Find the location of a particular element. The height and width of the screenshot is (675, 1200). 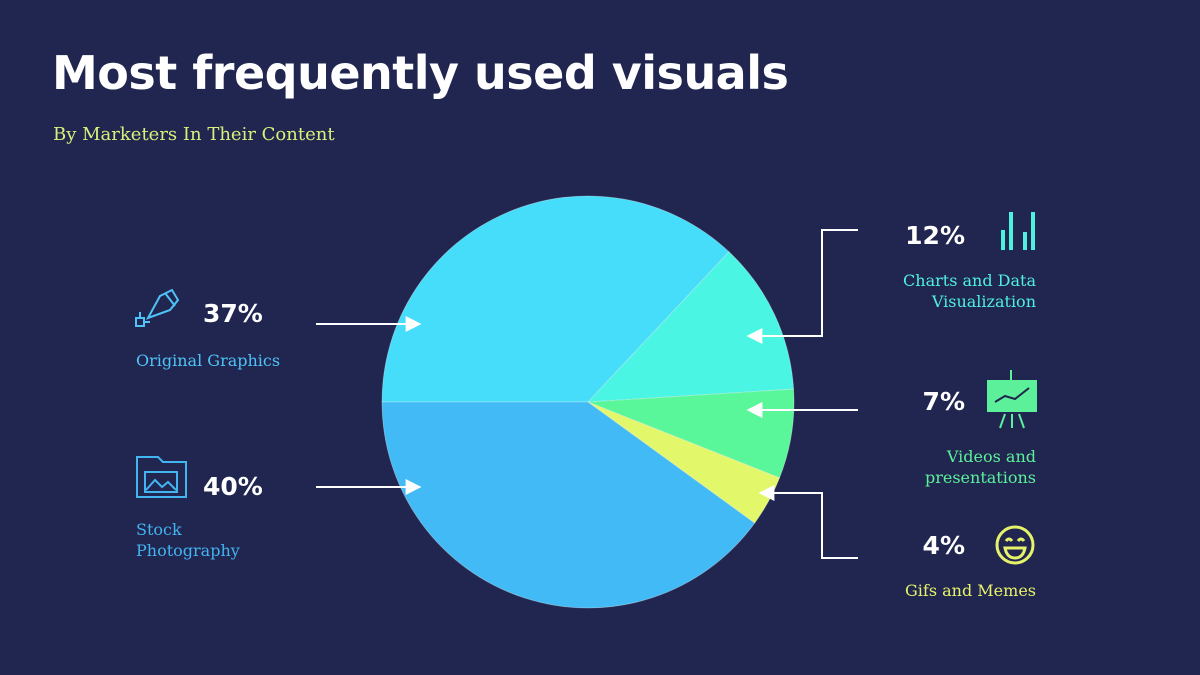

icon-bars is located at coordinates (1018, 231).